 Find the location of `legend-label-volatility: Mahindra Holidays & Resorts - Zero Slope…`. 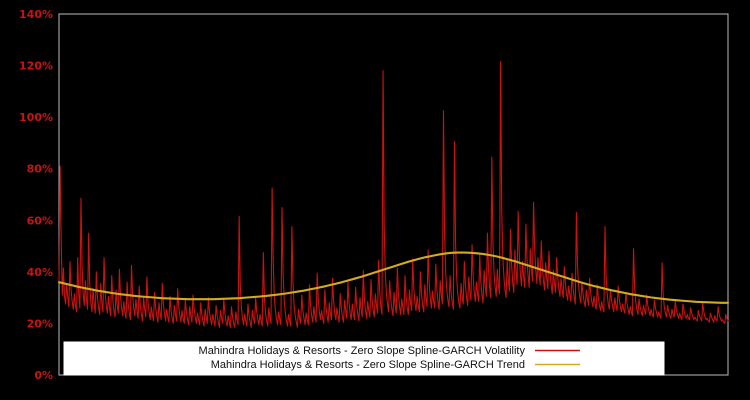

legend-label-volatility: Mahindra Holidays & Resorts - Zero Slope… is located at coordinates (362, 351).